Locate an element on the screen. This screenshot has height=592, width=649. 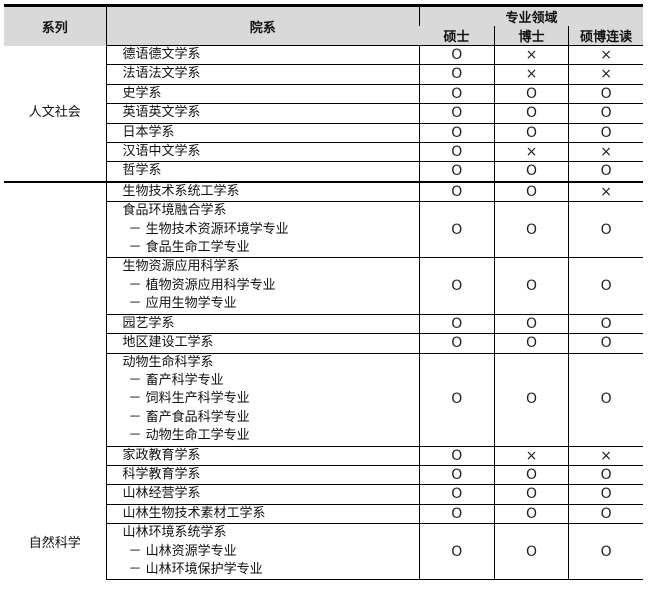
header-master: 硕士 is located at coordinates (457, 36).